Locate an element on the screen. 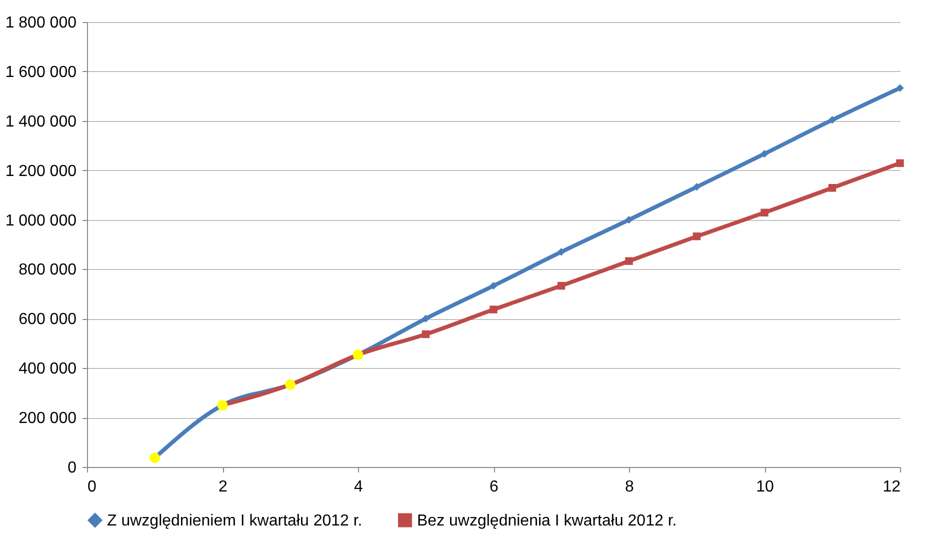  x-tick-label: 12 is located at coordinates (891, 487).